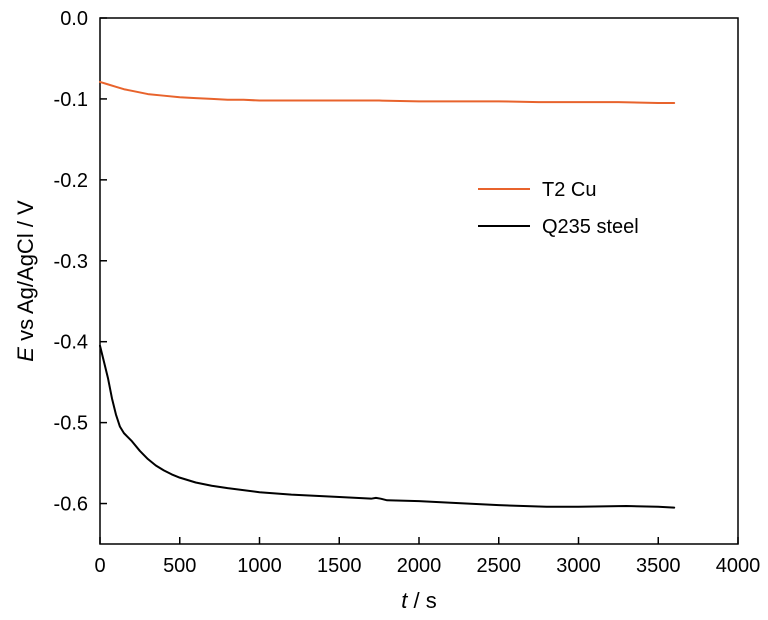 The width and height of the screenshot is (768, 620). Describe the element at coordinates (590, 227) in the screenshot. I see `legend-label-q235-steel: Q235 steel` at that location.